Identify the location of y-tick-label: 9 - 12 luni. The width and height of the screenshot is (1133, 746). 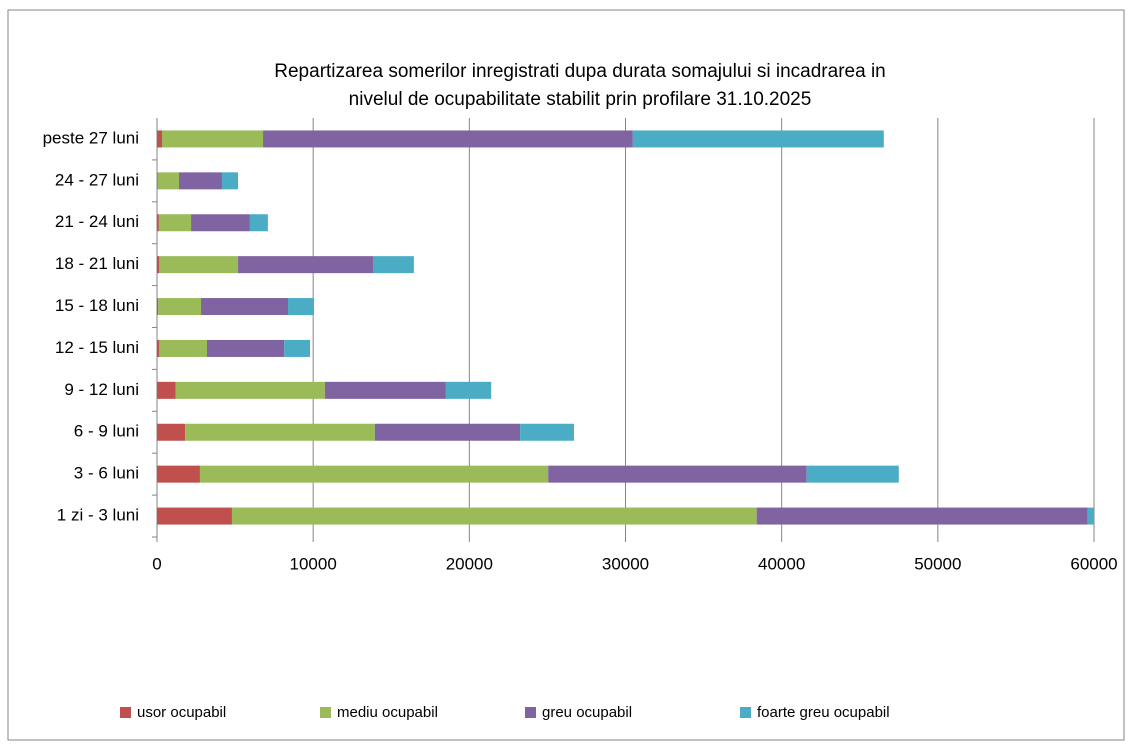
(101, 389).